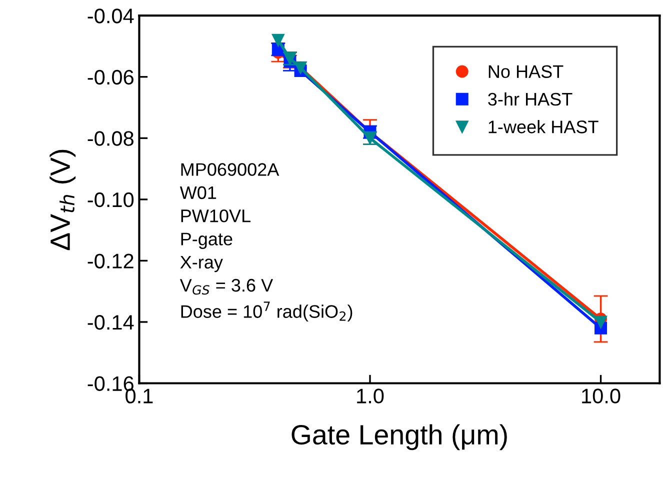 Image resolution: width=663 pixels, height=487 pixels. I want to click on y-tick-label: -0.04, so click(111, 16).